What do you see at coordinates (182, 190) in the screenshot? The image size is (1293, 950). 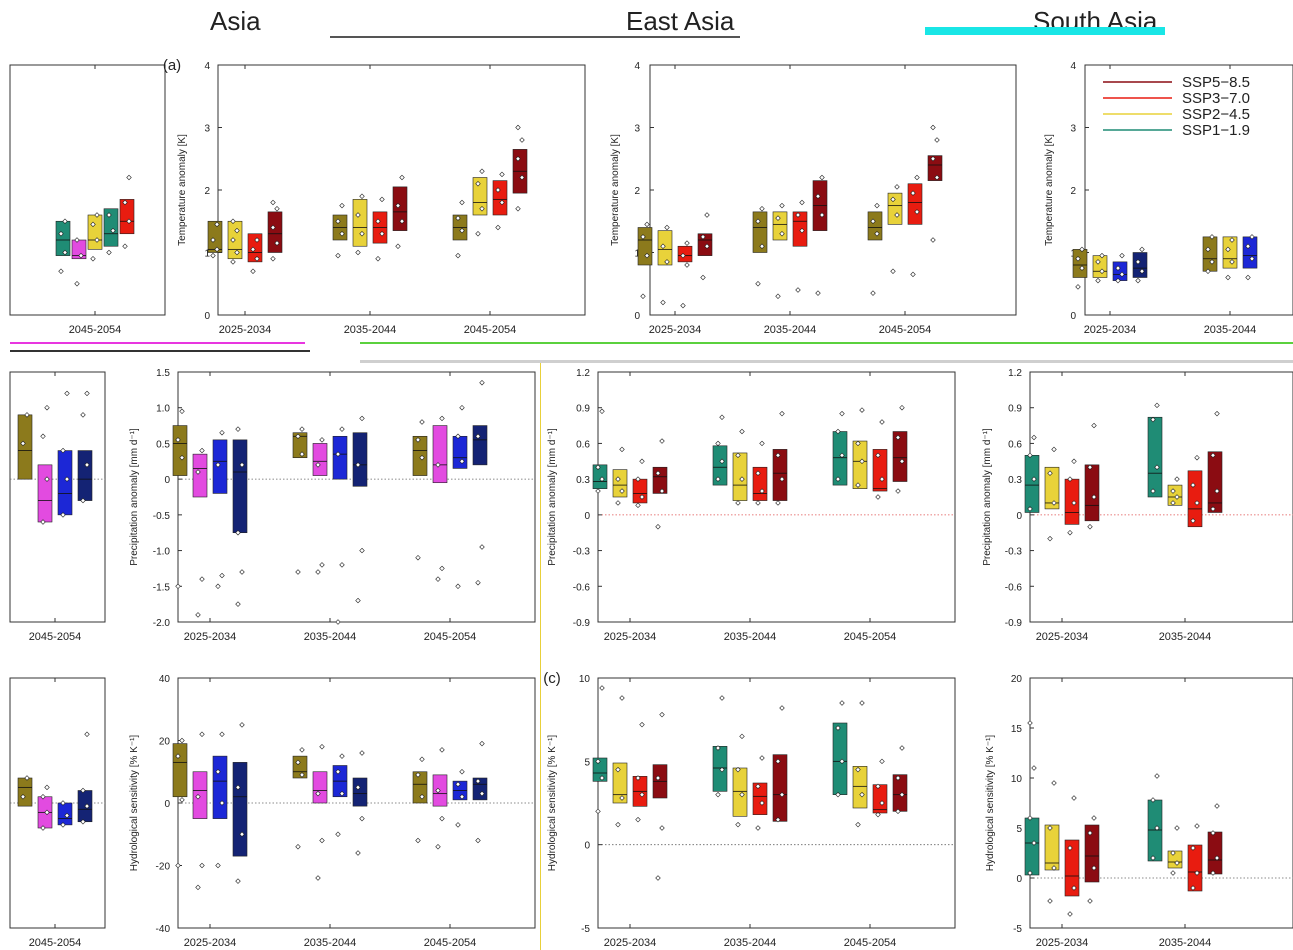 I see `temp-asia-ylabel: Temperature anomaly [K]` at bounding box center [182, 190].